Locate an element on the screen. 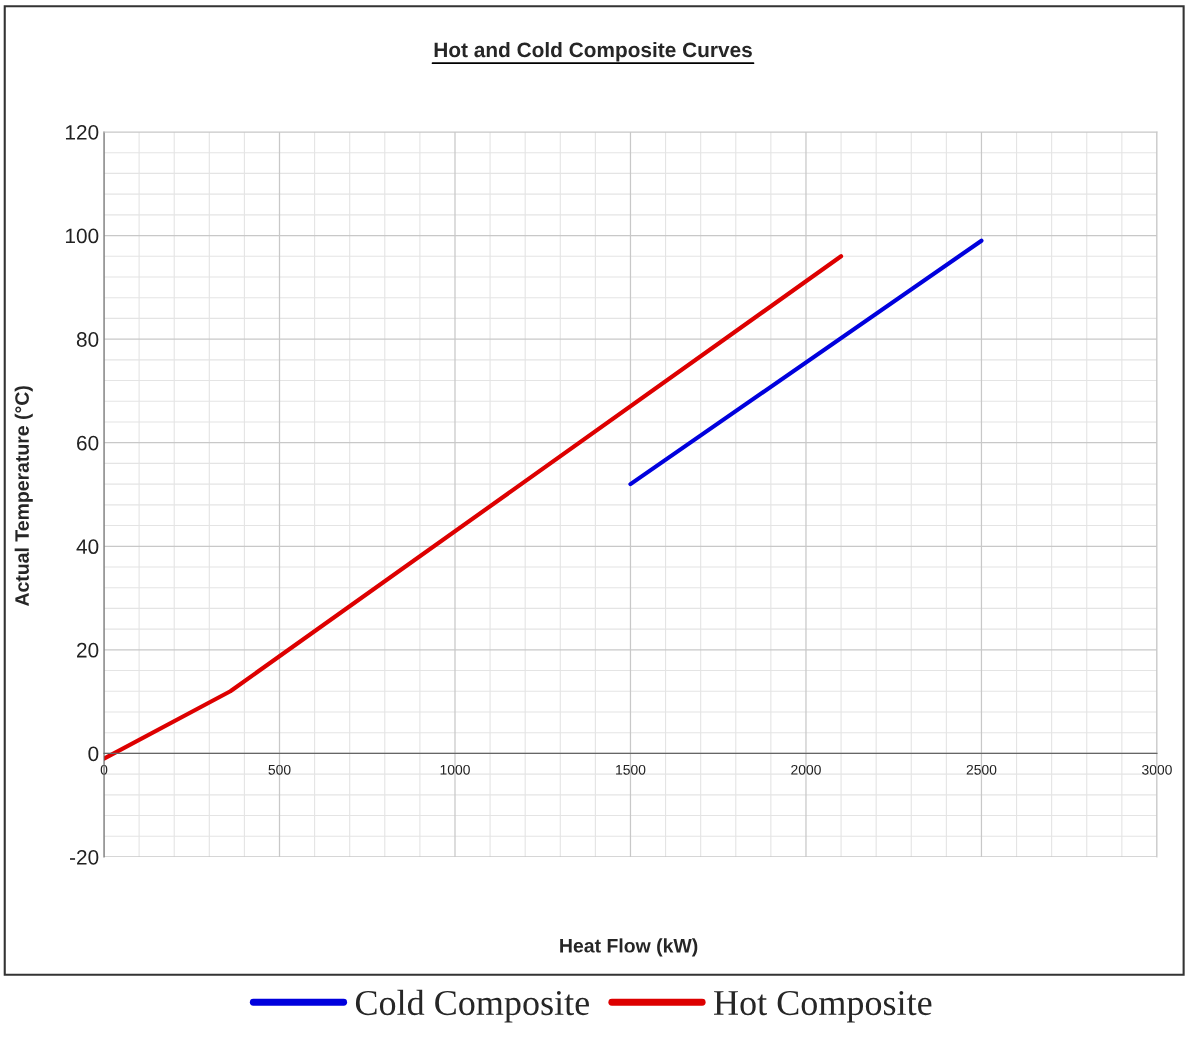 The height and width of the screenshot is (1055, 1186). y-tick-label: 80 is located at coordinates (87, 339).